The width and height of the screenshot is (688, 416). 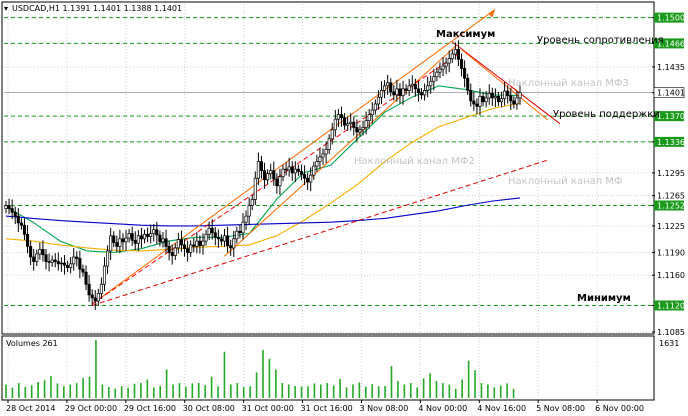 I want to click on annotation-support: Уровень поддержки, so click(x=606, y=114).